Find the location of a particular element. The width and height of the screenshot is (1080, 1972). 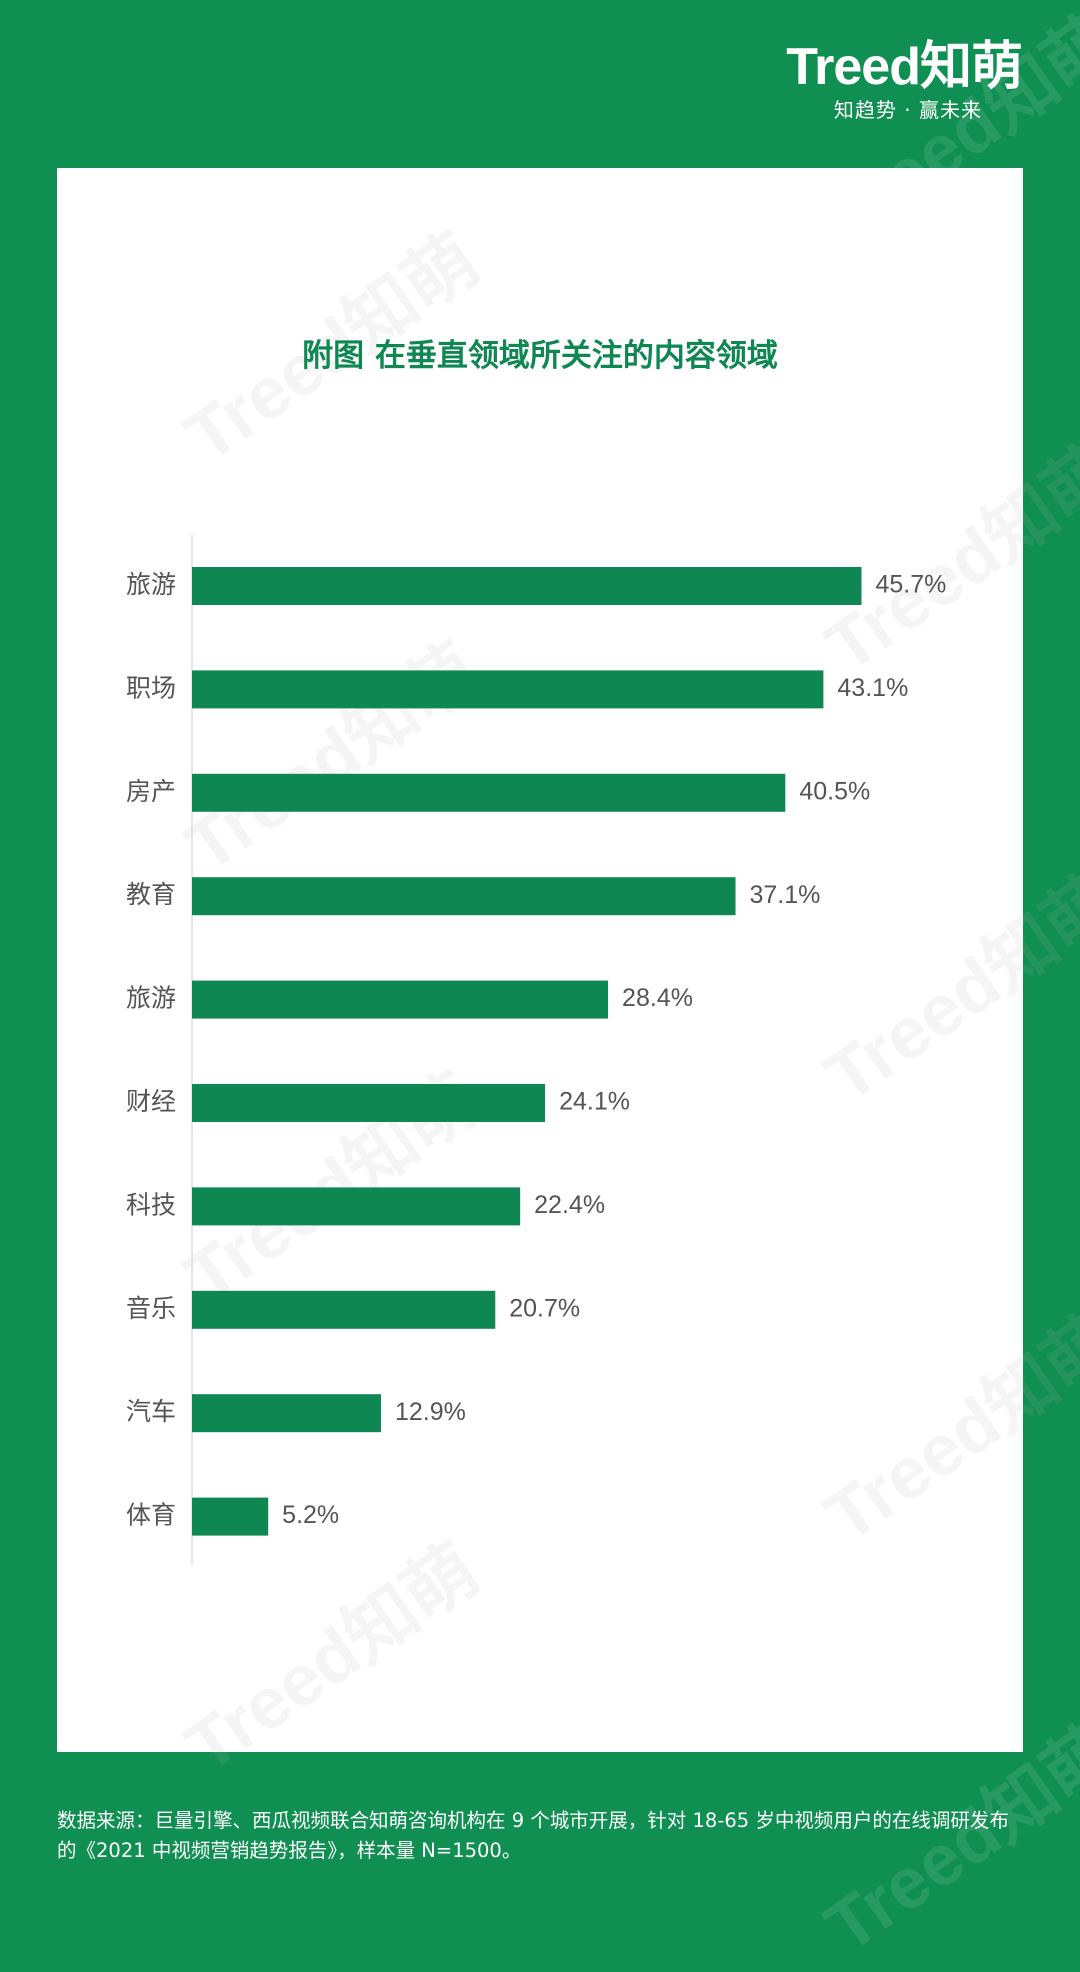

value-label: 40.5% is located at coordinates (834, 791).